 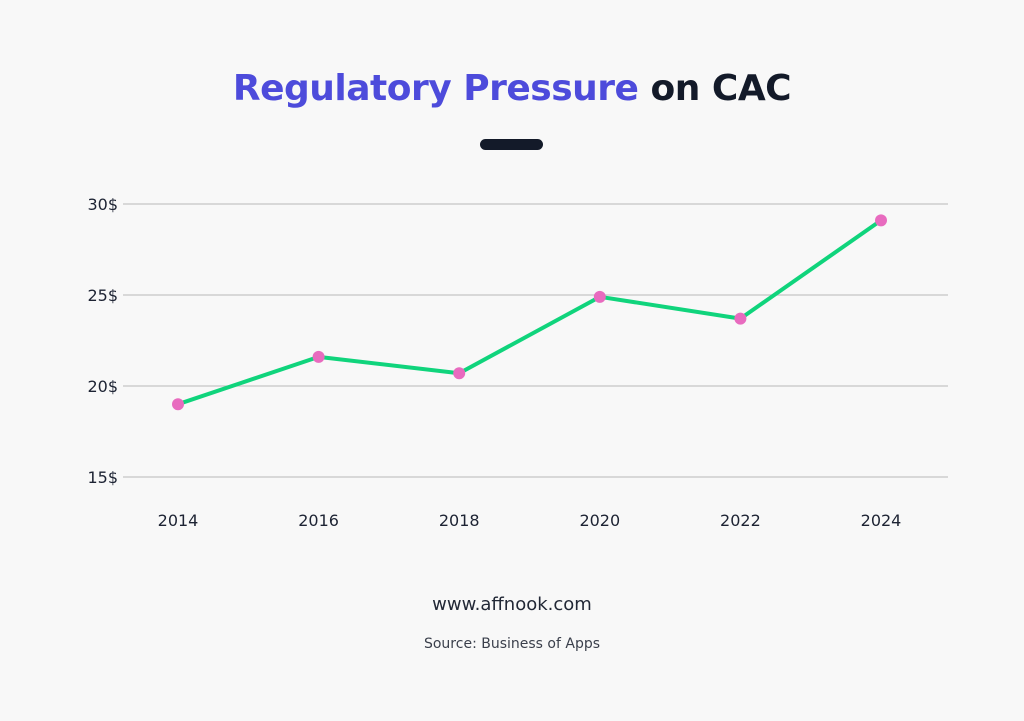 I want to click on x-tick-label: 2014, so click(x=178, y=520).